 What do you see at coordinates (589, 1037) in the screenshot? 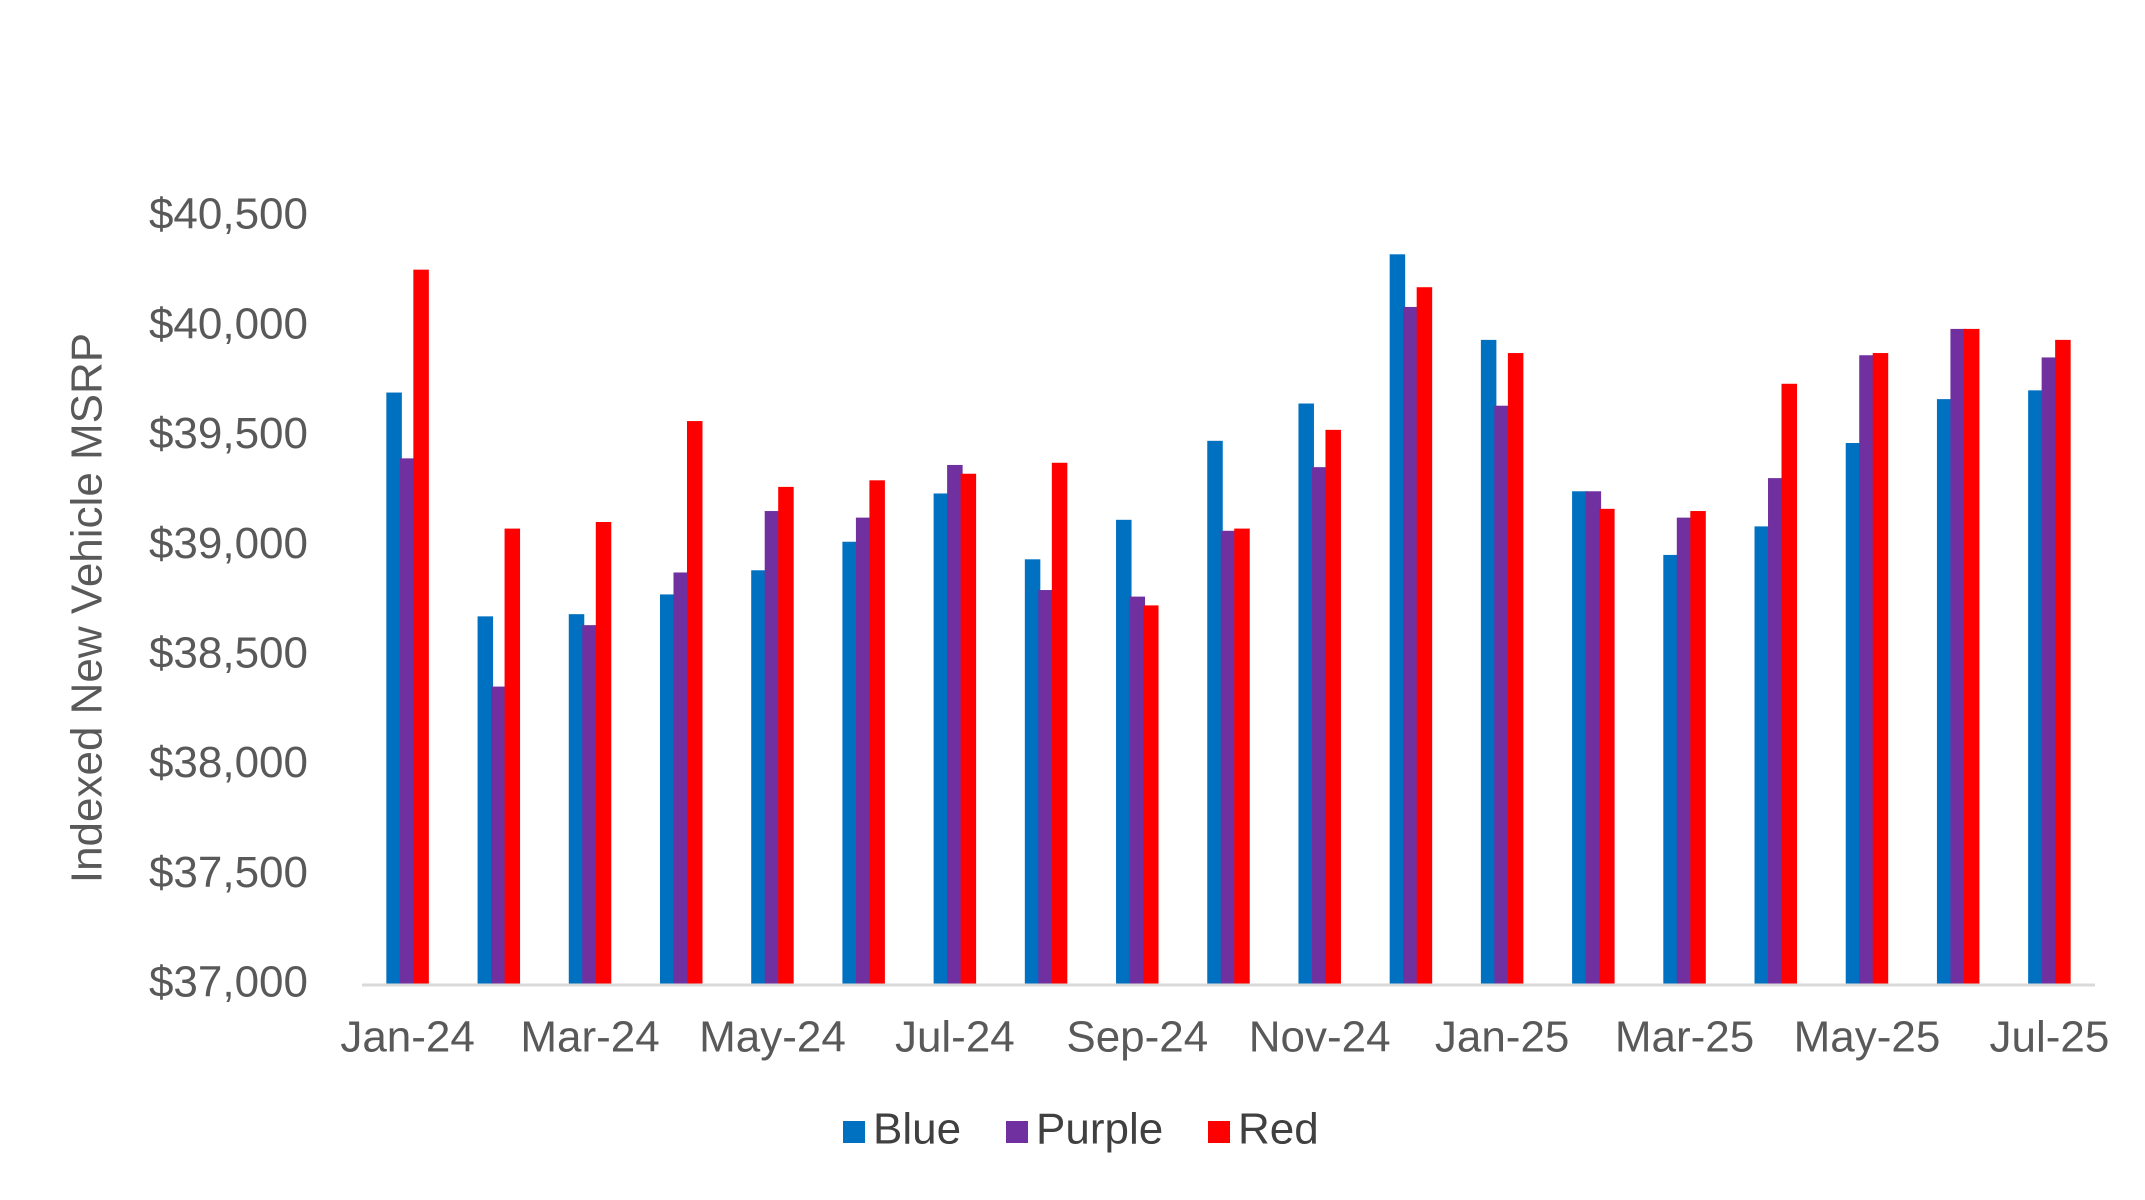
I see `x-tick-label: Mar-24` at bounding box center [589, 1037].